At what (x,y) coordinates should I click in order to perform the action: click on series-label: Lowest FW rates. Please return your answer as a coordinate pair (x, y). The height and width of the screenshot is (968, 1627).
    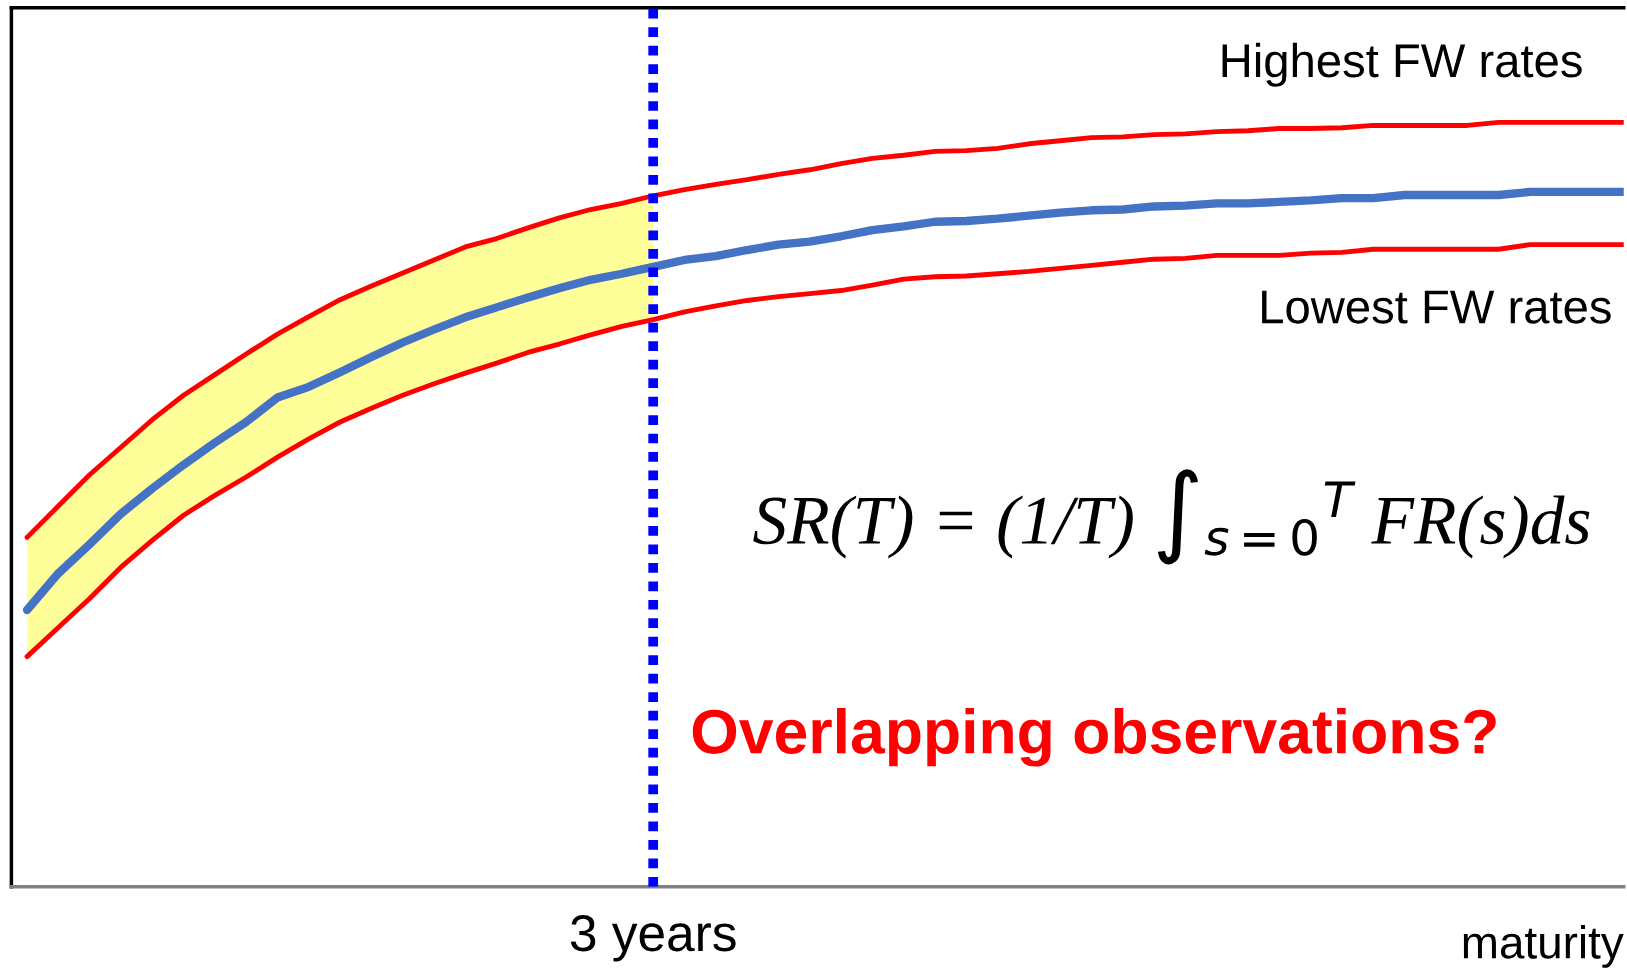
    Looking at the image, I should click on (1436, 307).